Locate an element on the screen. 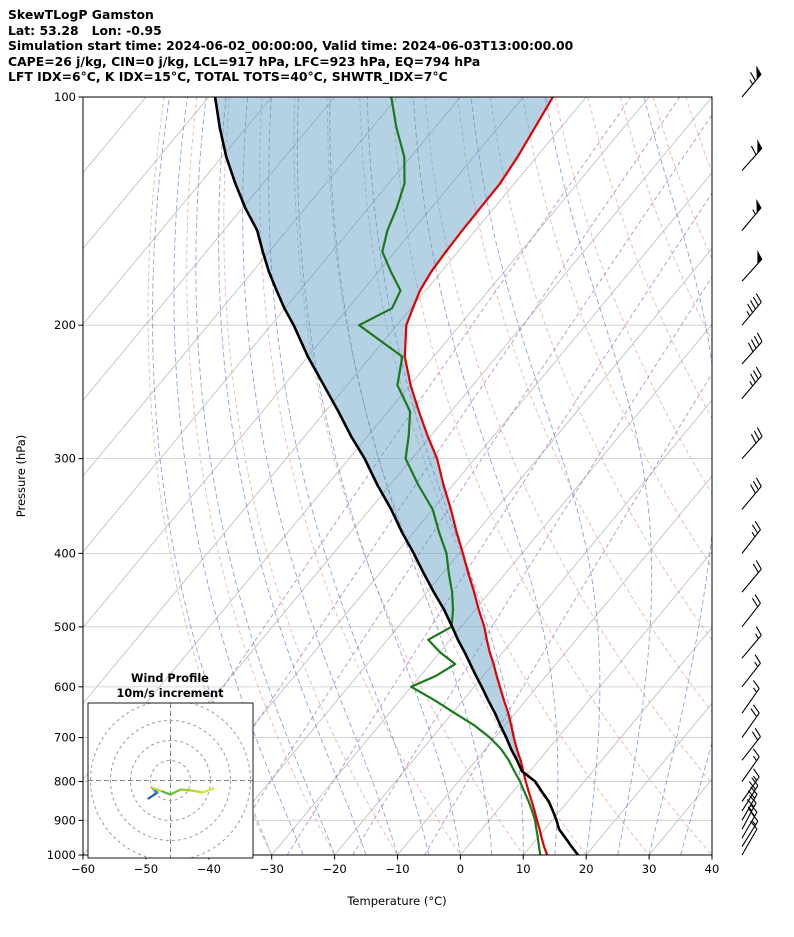 This screenshot has height=937, width=794. y-tick-label: 800 is located at coordinates (65, 782).